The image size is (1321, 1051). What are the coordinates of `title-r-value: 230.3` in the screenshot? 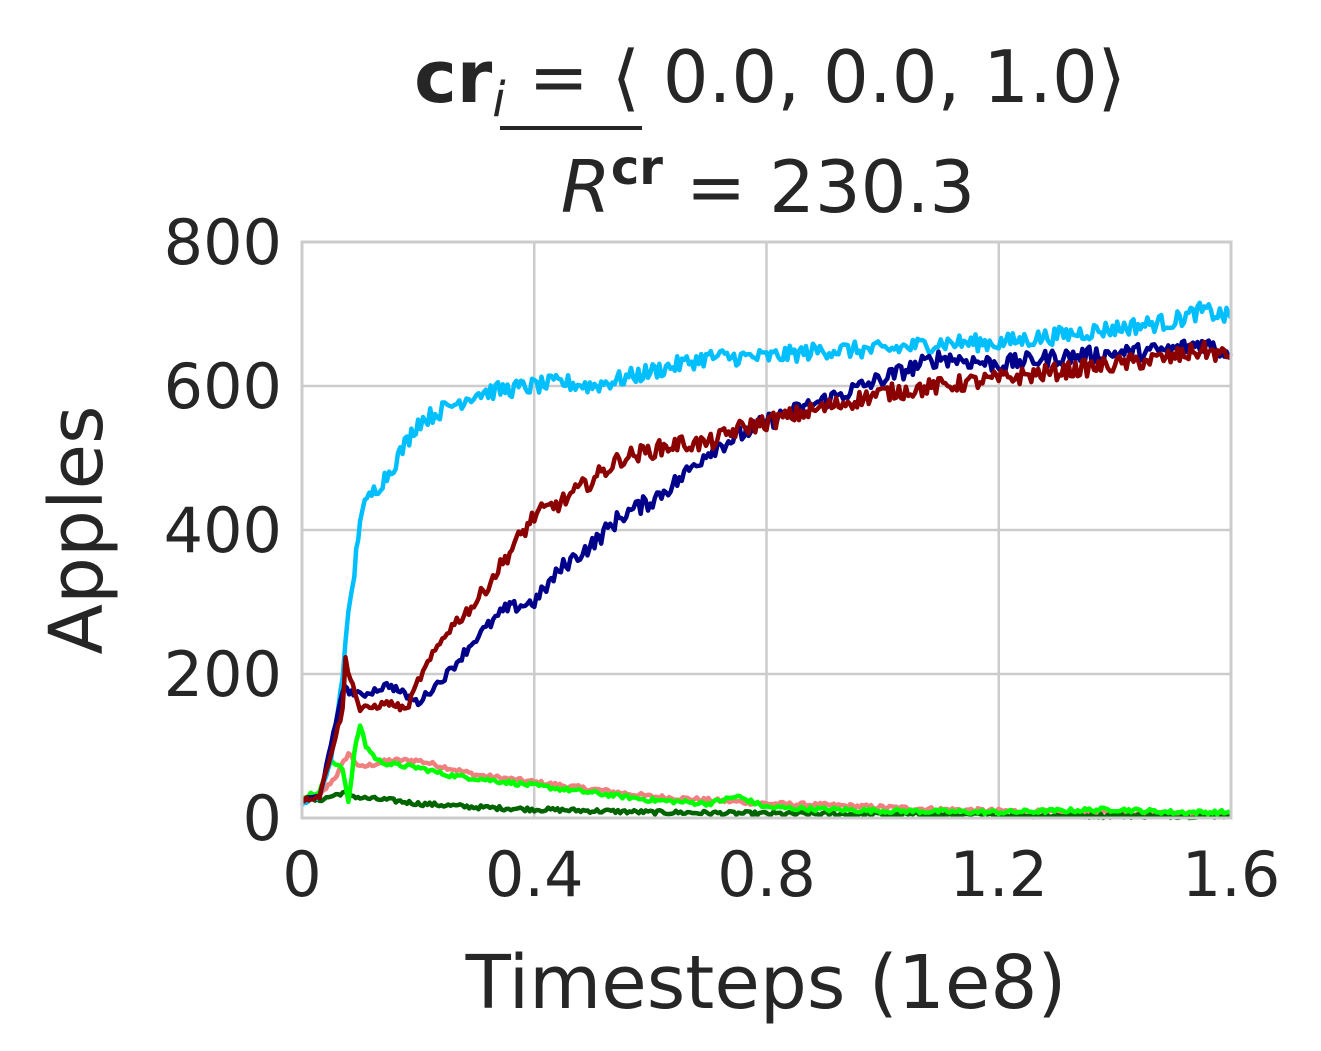 It's located at (872, 187).